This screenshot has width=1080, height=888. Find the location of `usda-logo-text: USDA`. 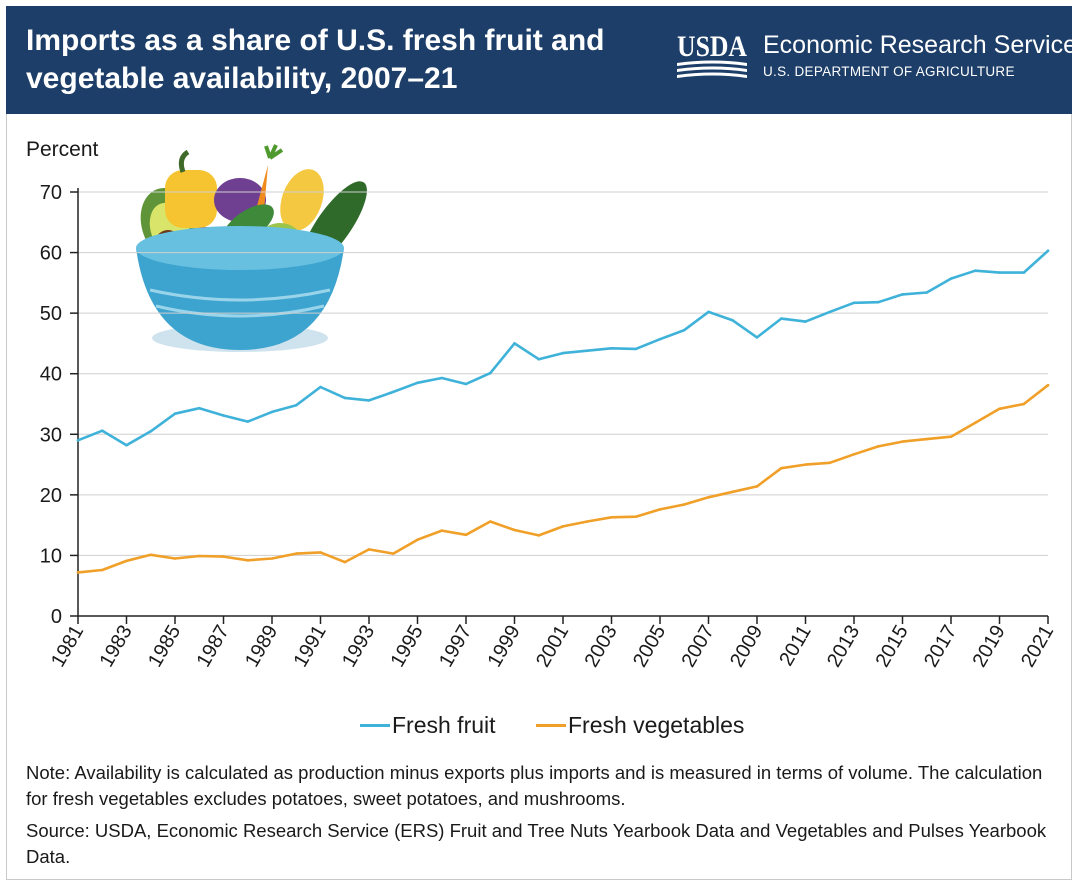

usda-logo-text: USDA is located at coordinates (712, 46).